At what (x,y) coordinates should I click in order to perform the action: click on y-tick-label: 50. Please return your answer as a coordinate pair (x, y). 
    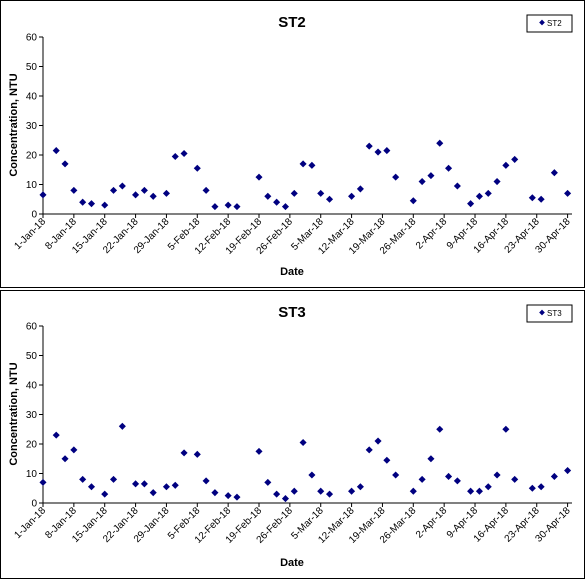
    Looking at the image, I should click on (32, 67).